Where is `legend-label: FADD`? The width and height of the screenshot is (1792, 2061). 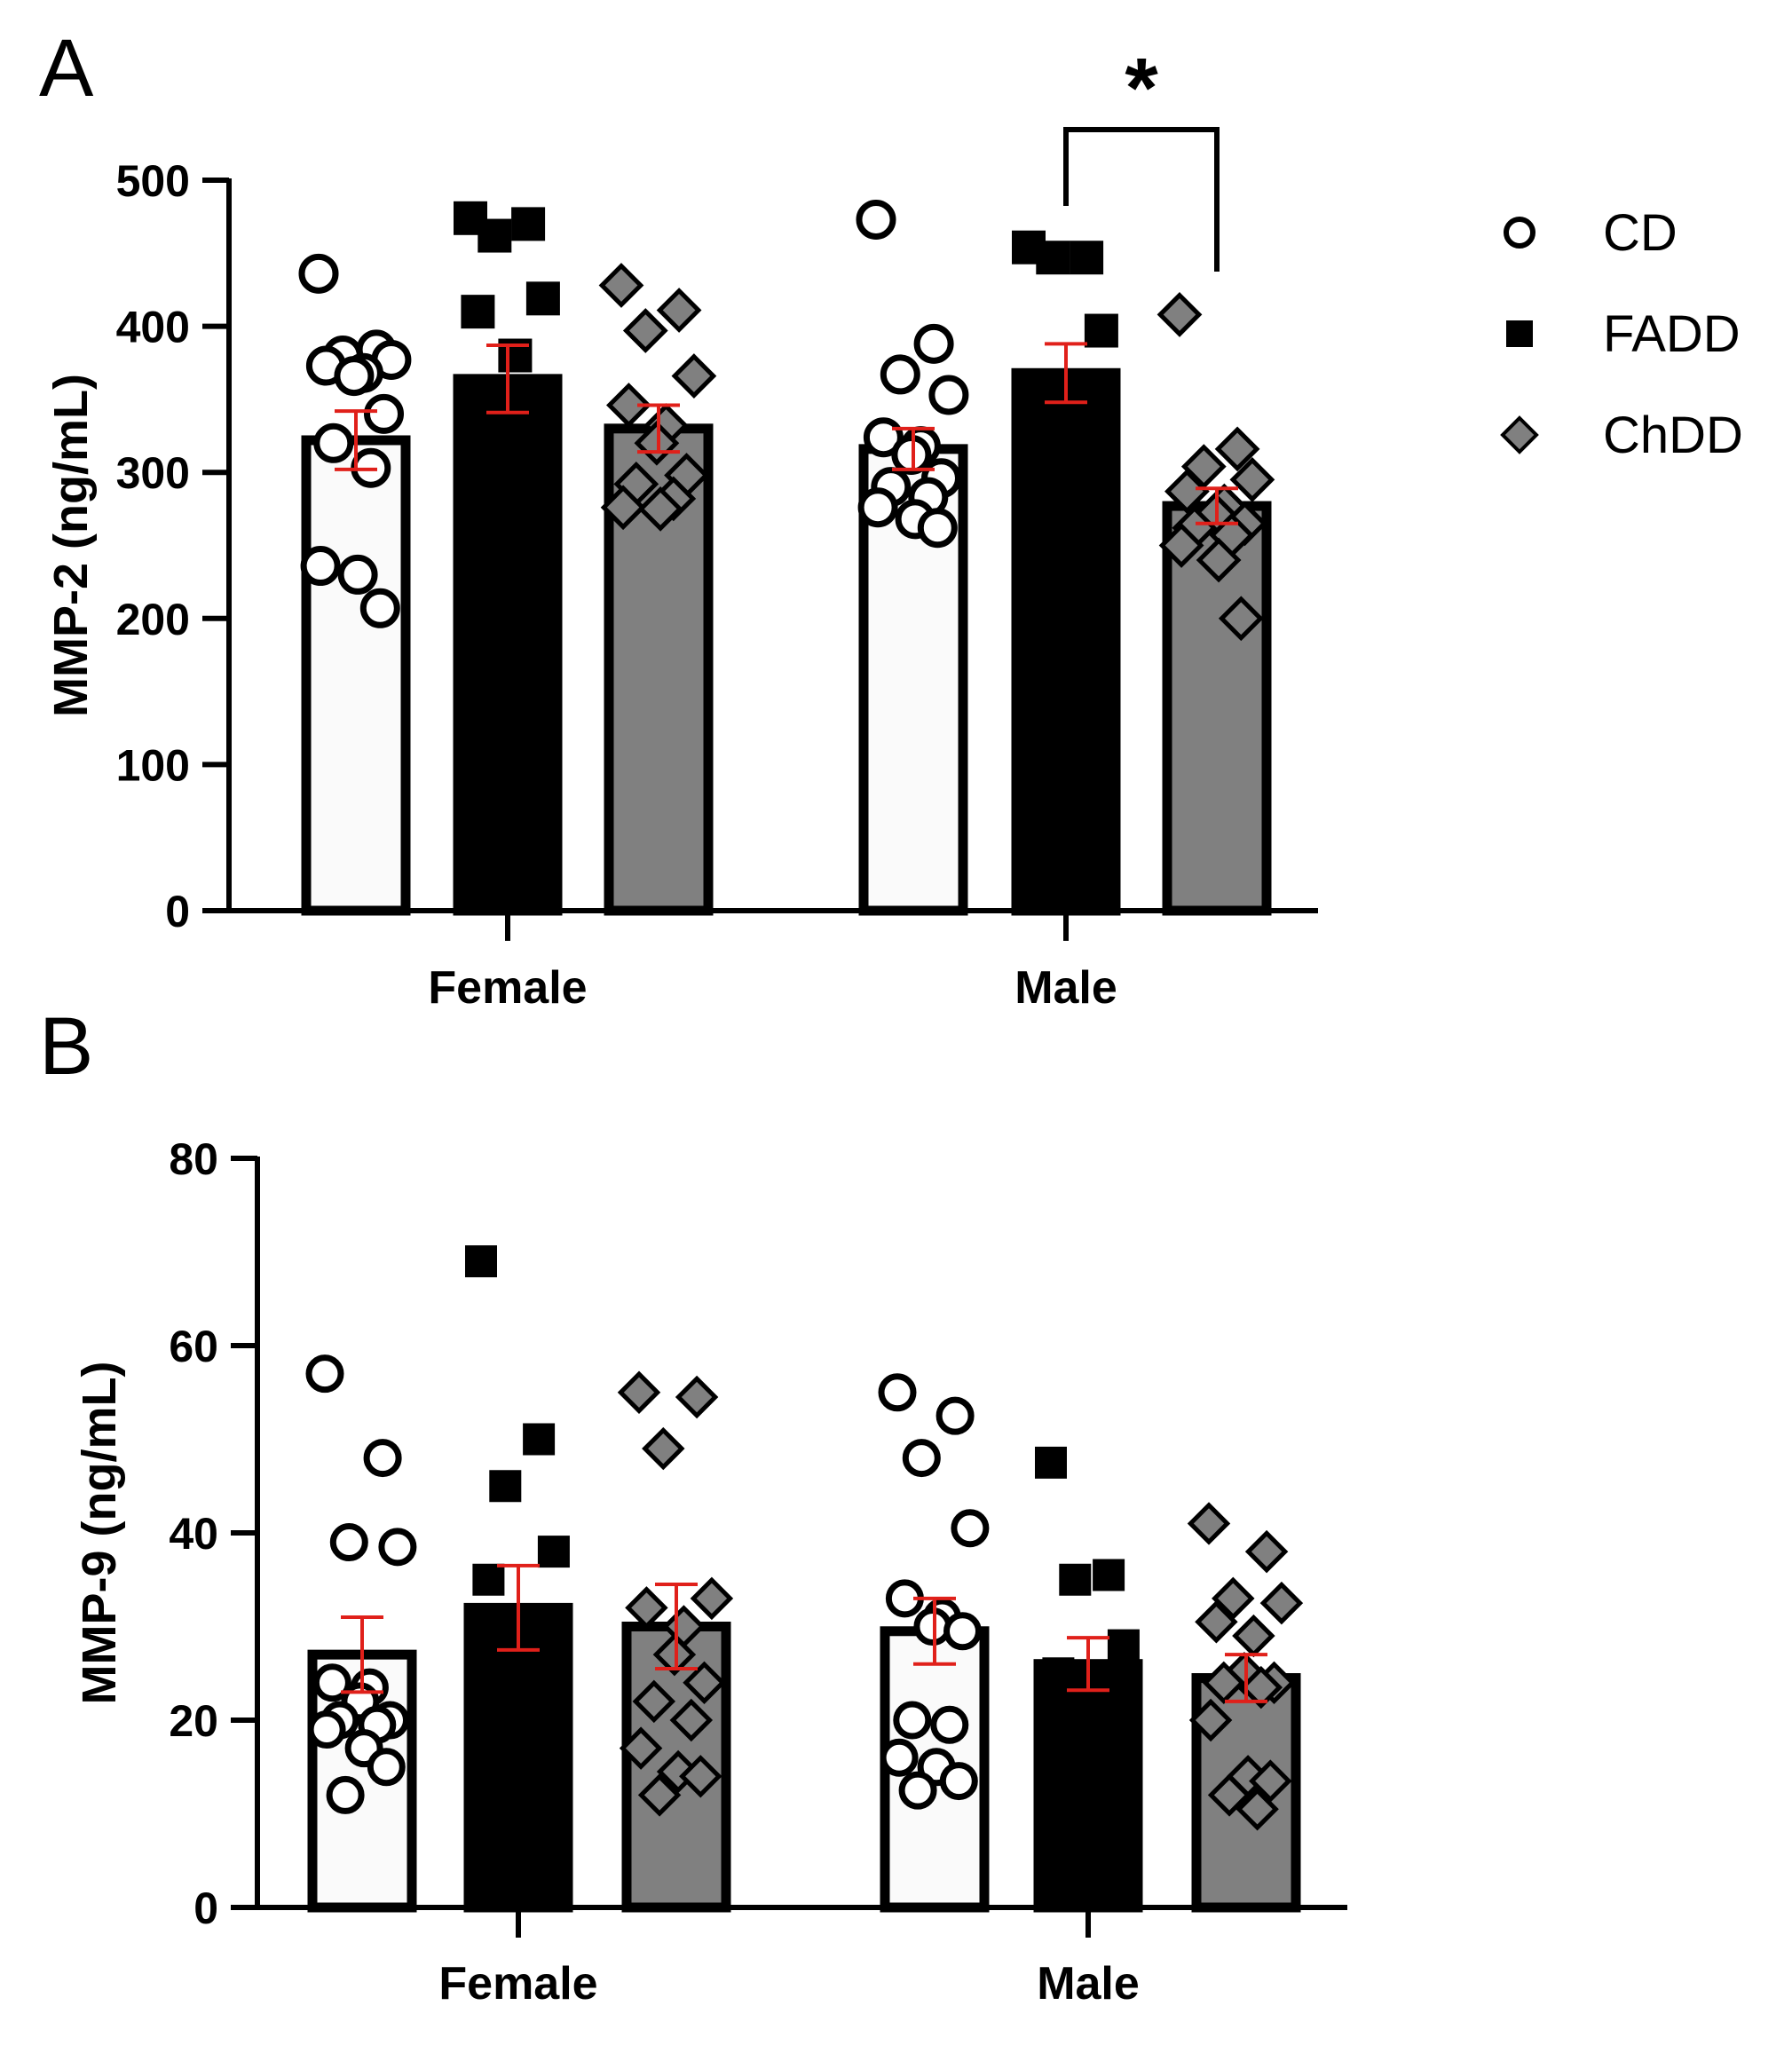
legend-label: FADD is located at coordinates (1672, 334).